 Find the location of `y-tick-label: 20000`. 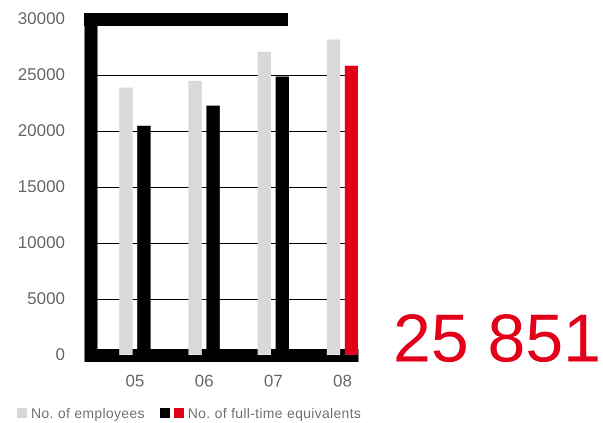

y-tick-label: 20000 is located at coordinates (41, 130).